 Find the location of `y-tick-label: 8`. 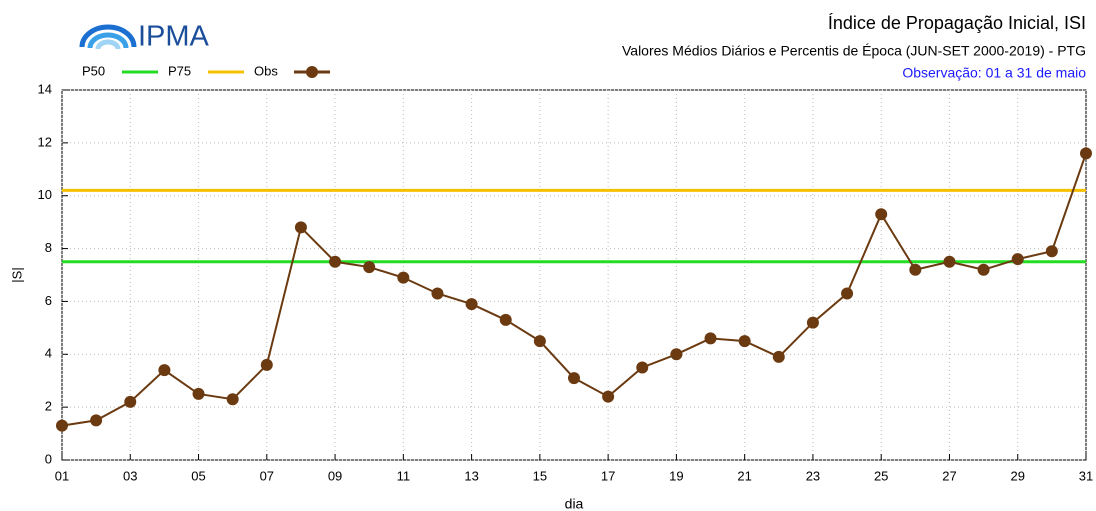

y-tick-label: 8 is located at coordinates (48, 247).